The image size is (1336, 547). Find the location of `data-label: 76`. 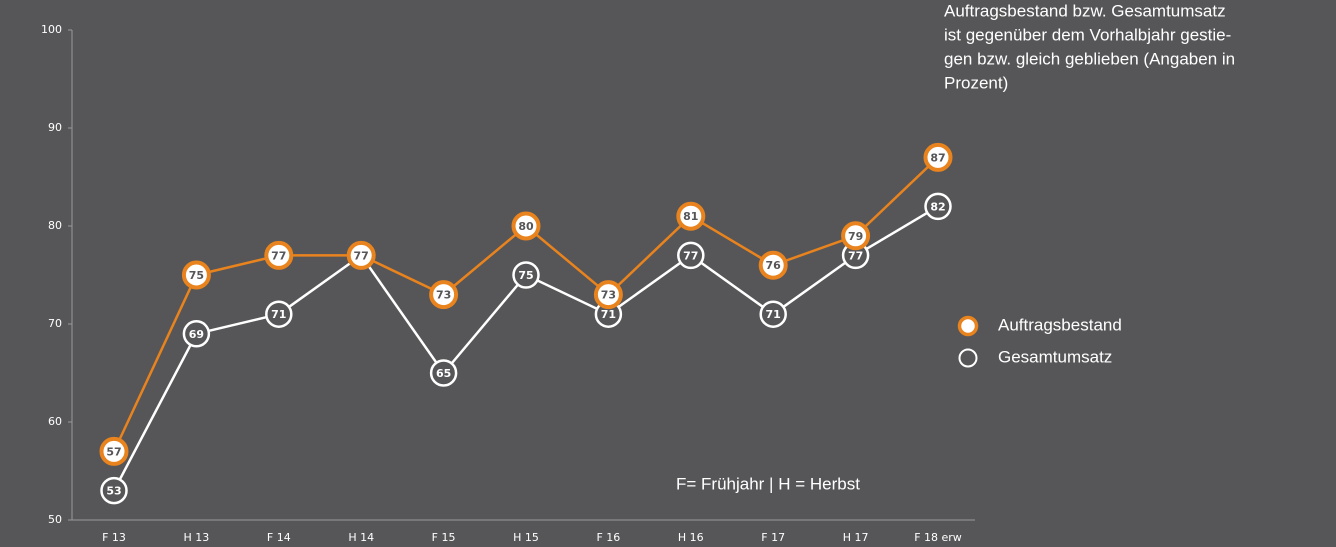

data-label: 76 is located at coordinates (774, 265).